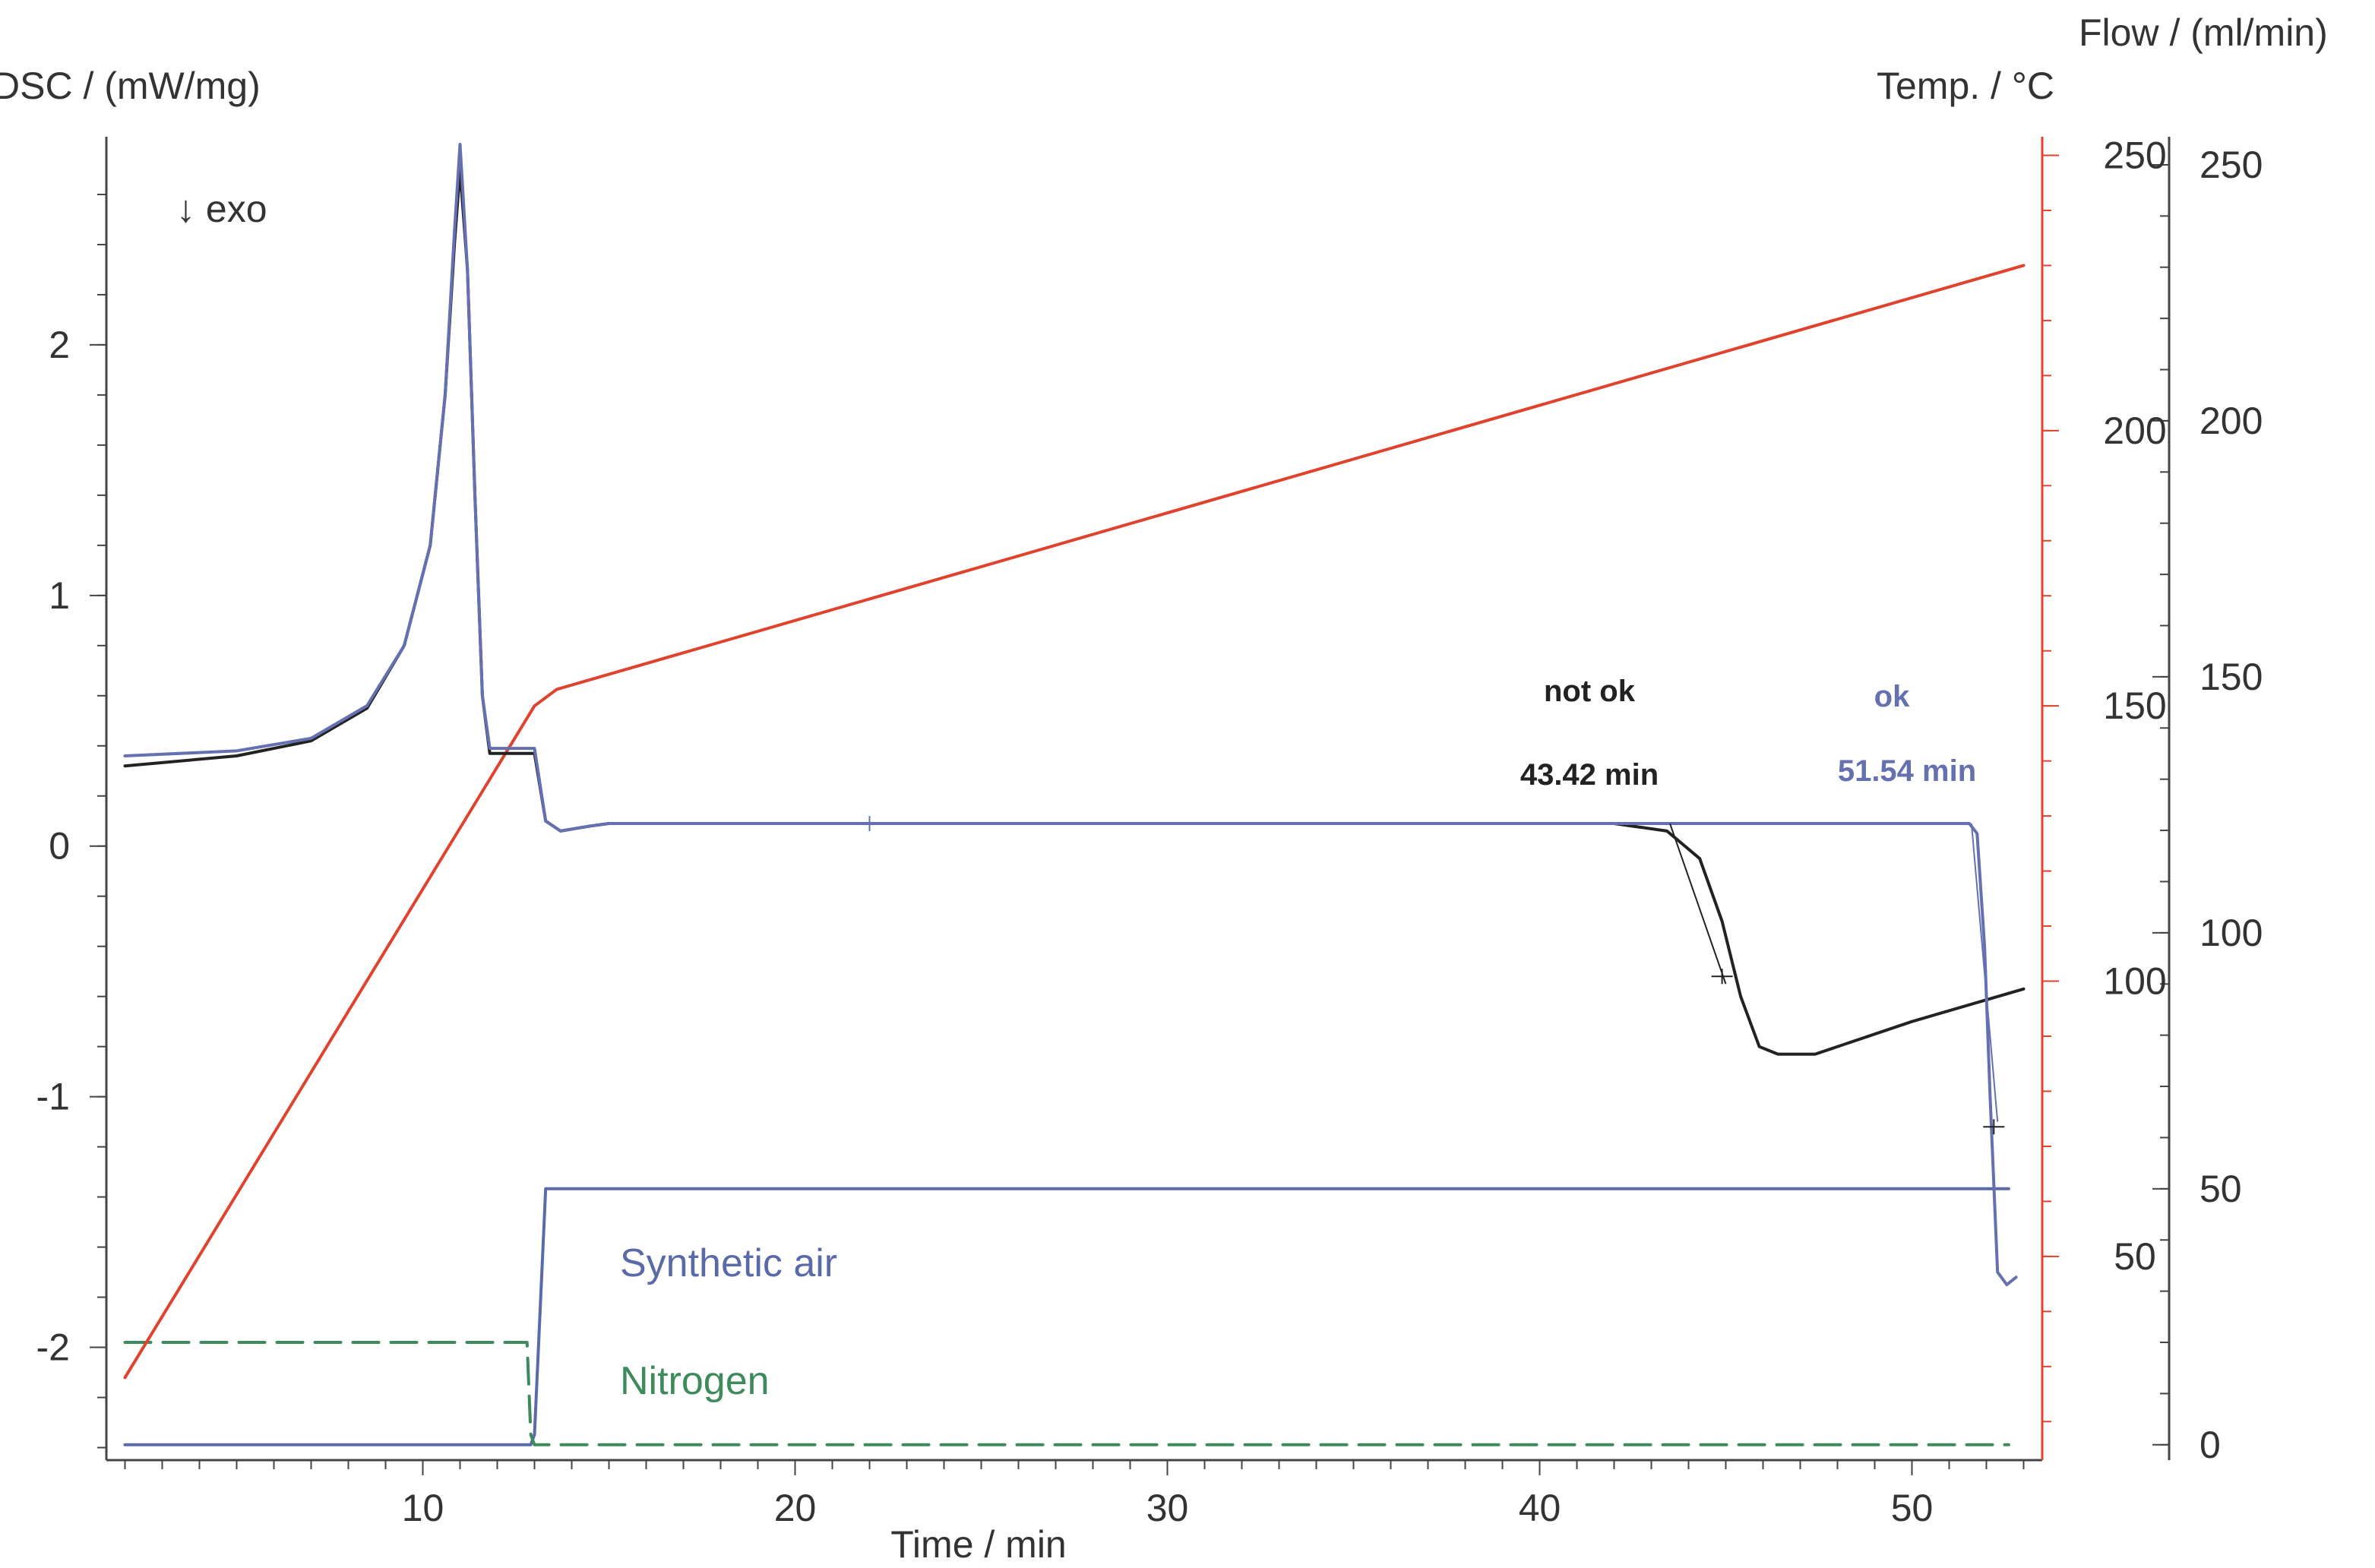 This screenshot has width=2375, height=1568. What do you see at coordinates (1589, 775) in the screenshot?
I see `not-ok-time-label: 43.42 min` at bounding box center [1589, 775].